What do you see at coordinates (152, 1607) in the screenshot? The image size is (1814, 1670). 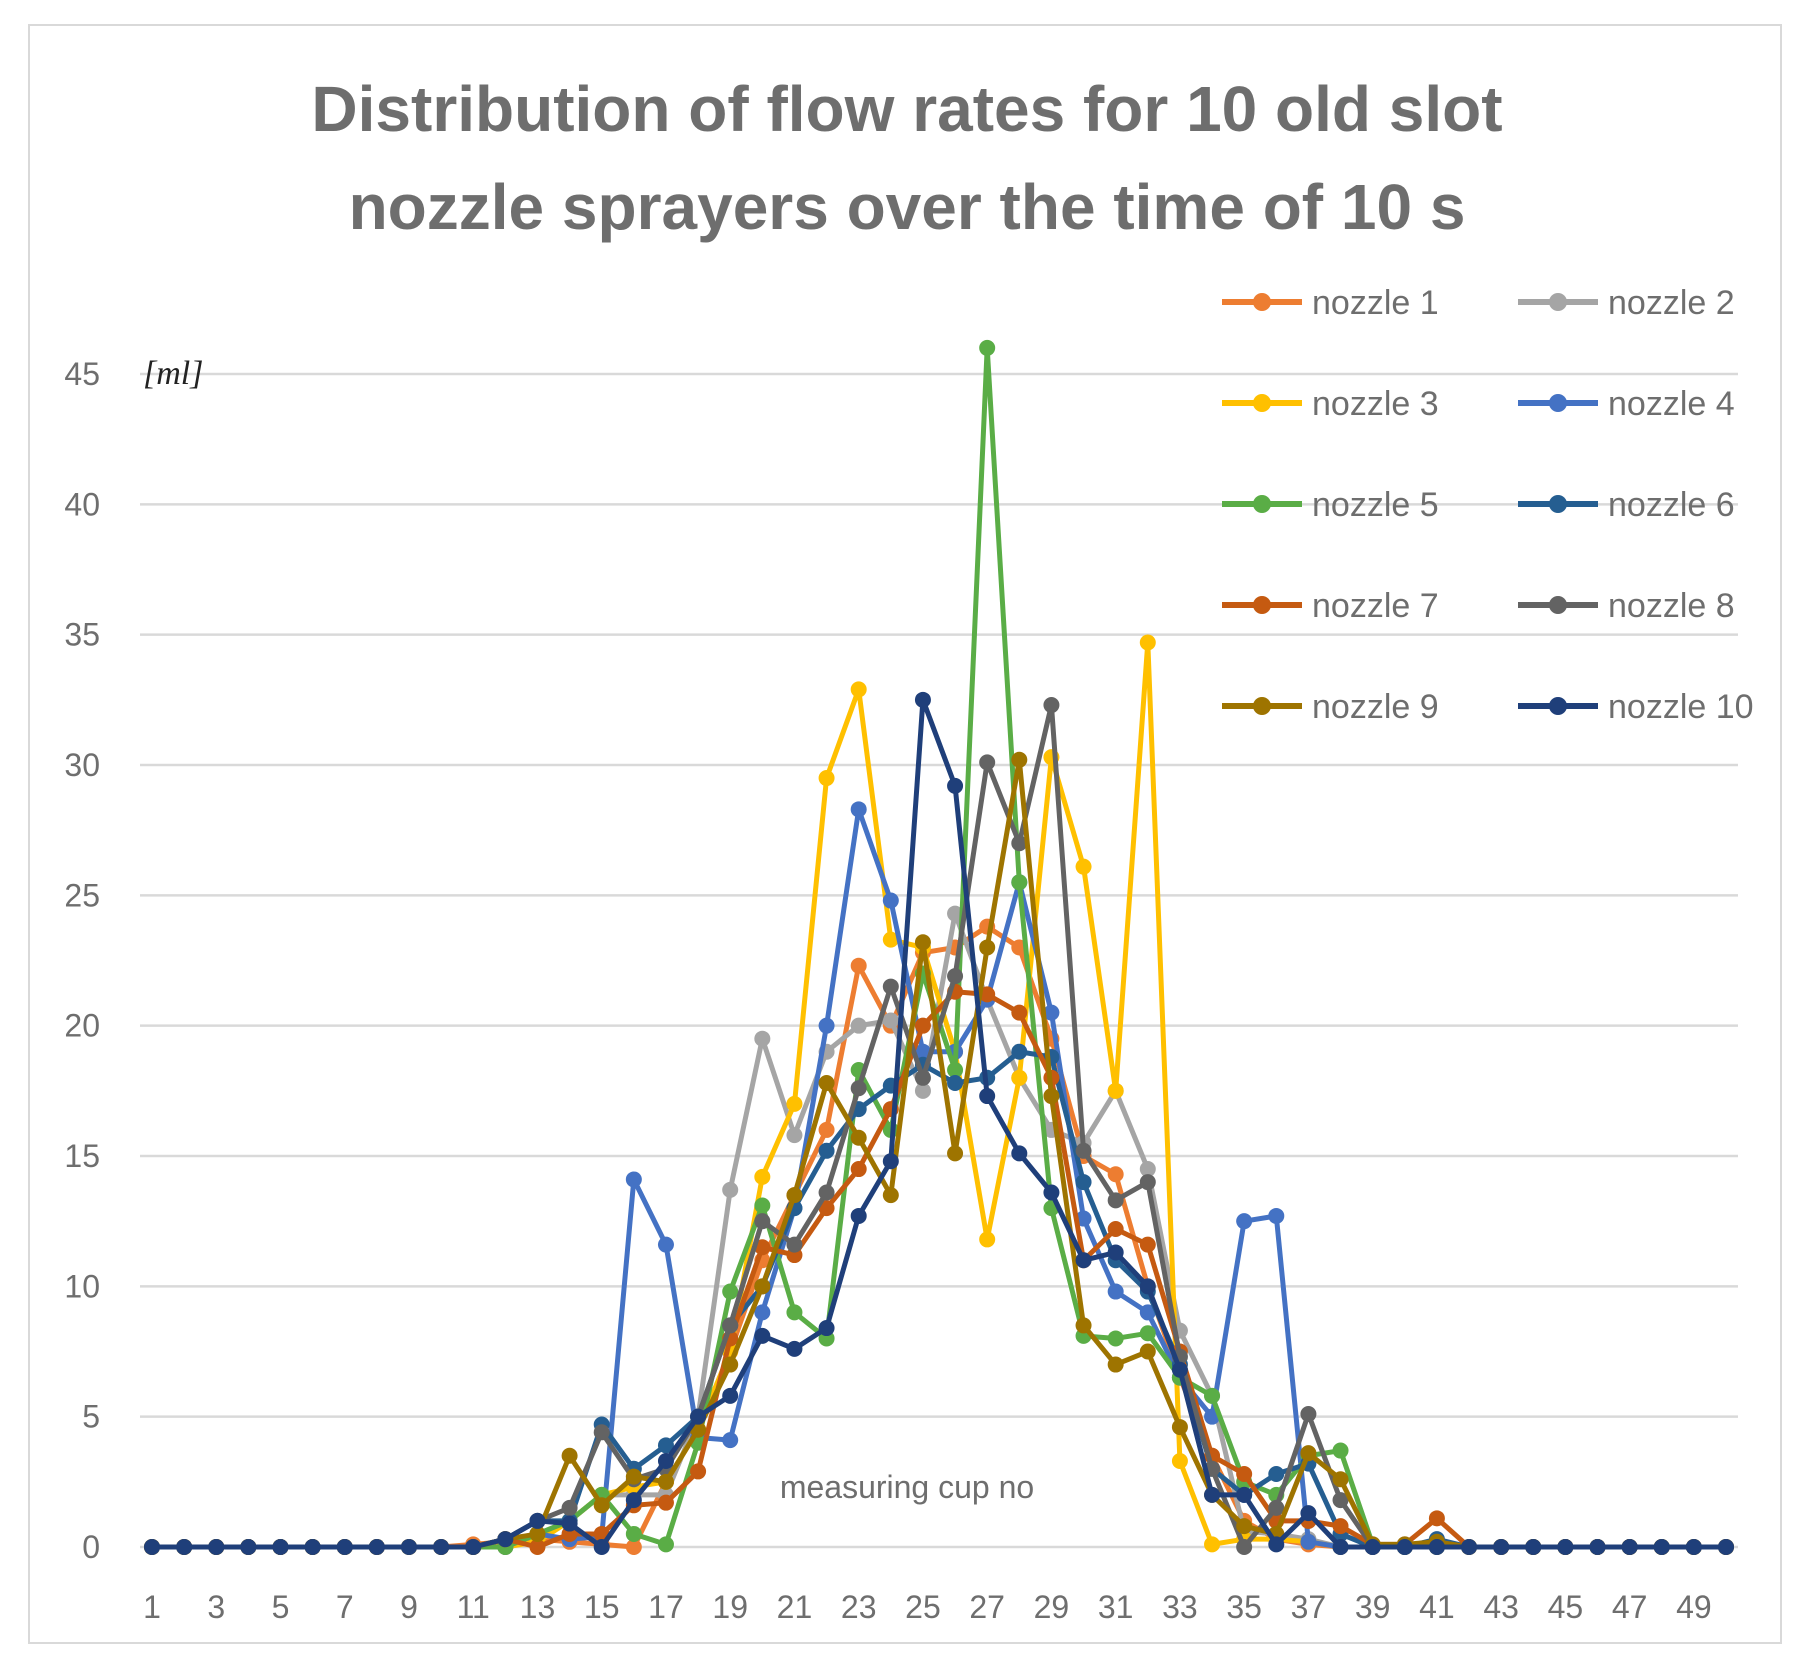 I see `x-tick-label: 1` at bounding box center [152, 1607].